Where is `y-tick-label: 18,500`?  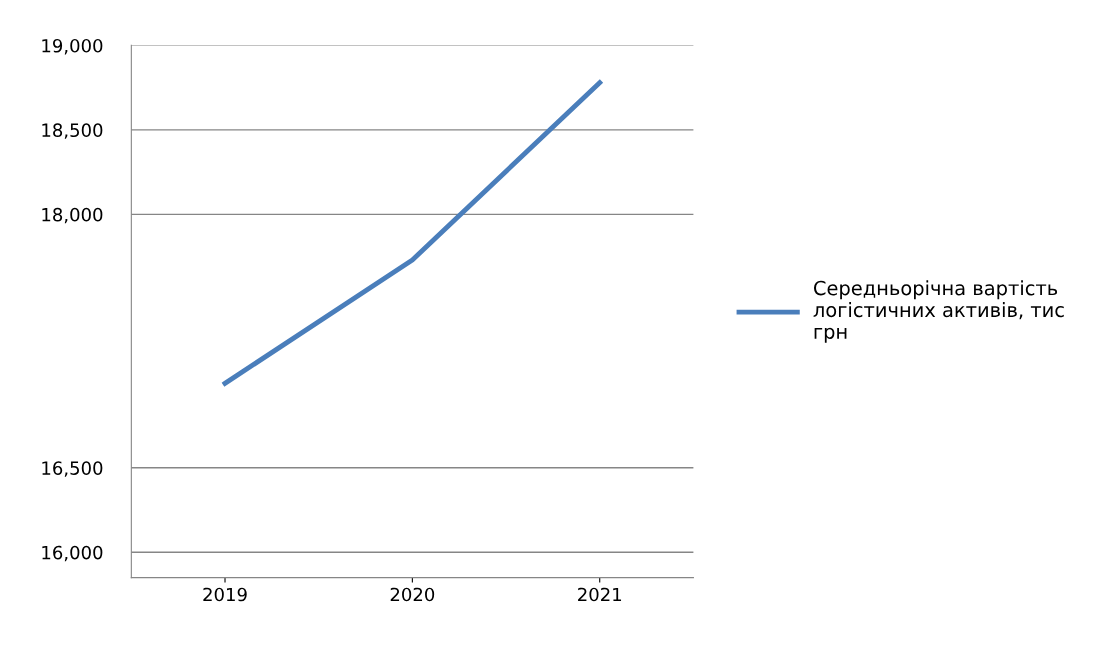
y-tick-label: 18,500 is located at coordinates (72, 131).